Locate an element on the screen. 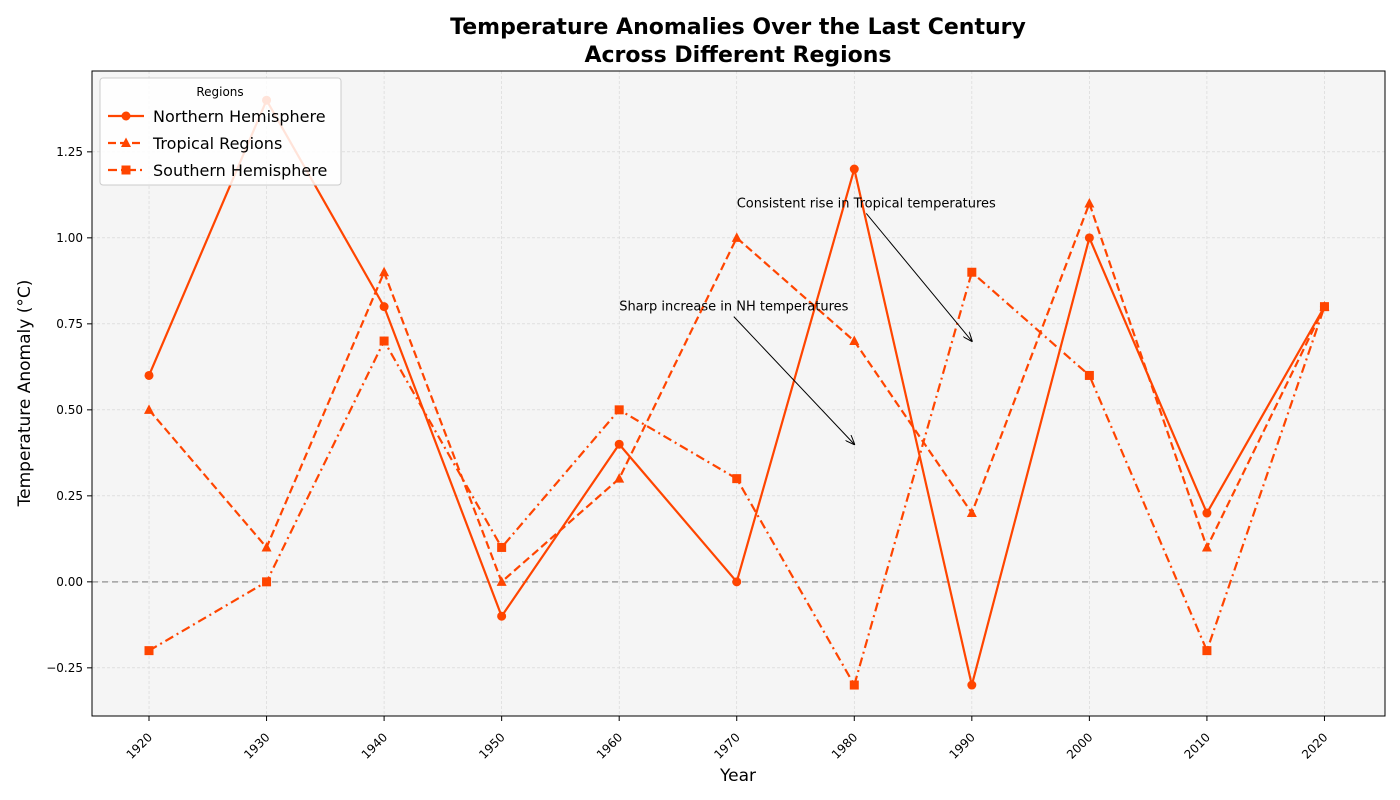 This screenshot has height=800, width=1400. x-tick-label: 1940 is located at coordinates (374, 745).